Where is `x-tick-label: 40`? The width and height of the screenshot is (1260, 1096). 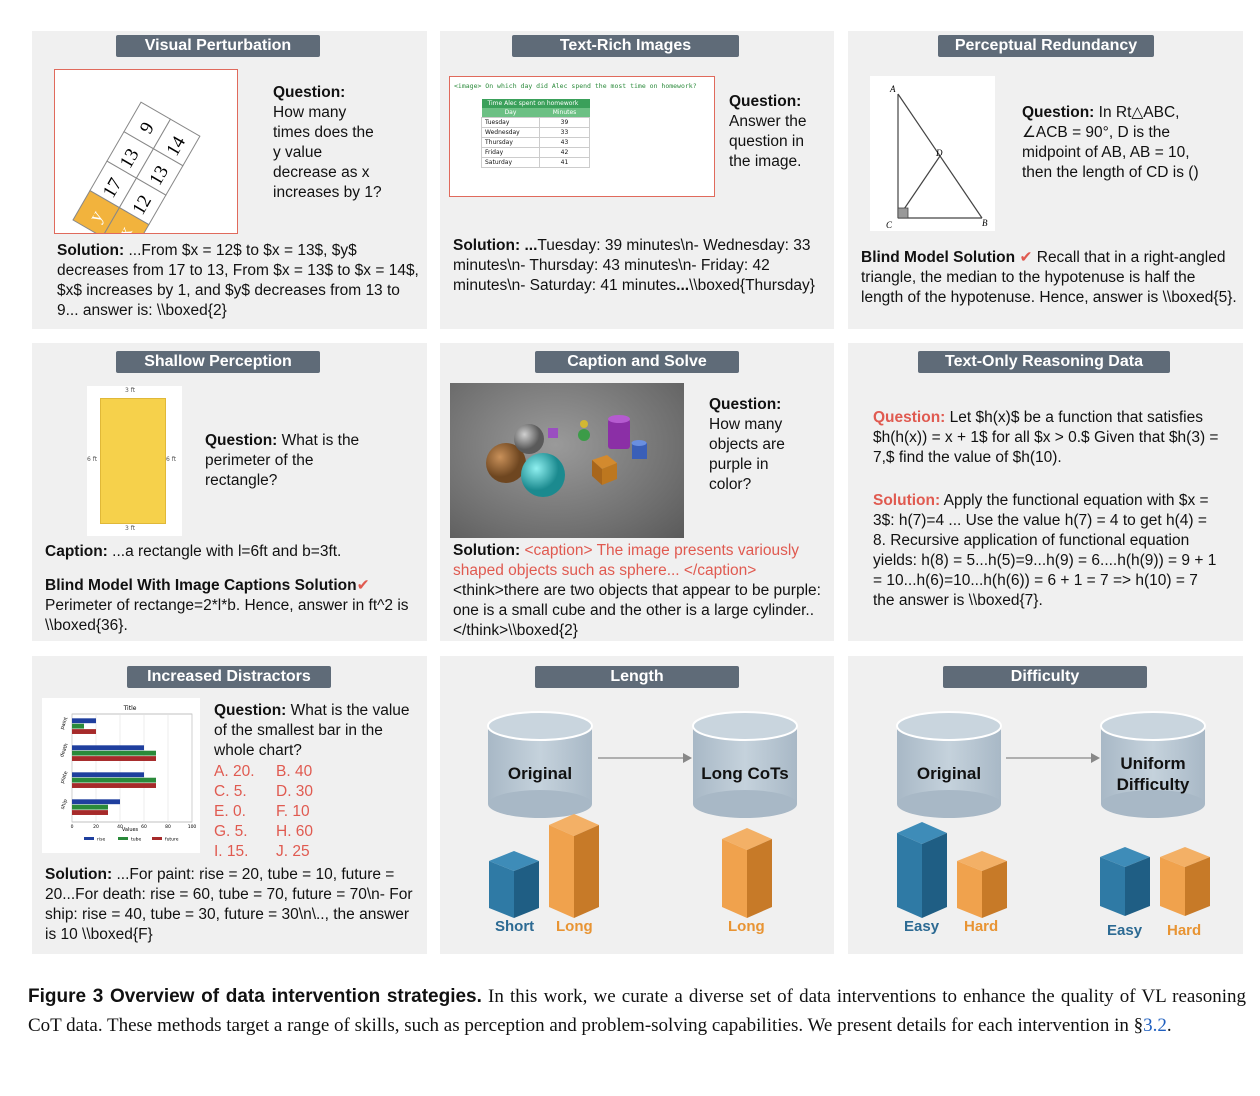 x-tick-label: 40 is located at coordinates (120, 827).